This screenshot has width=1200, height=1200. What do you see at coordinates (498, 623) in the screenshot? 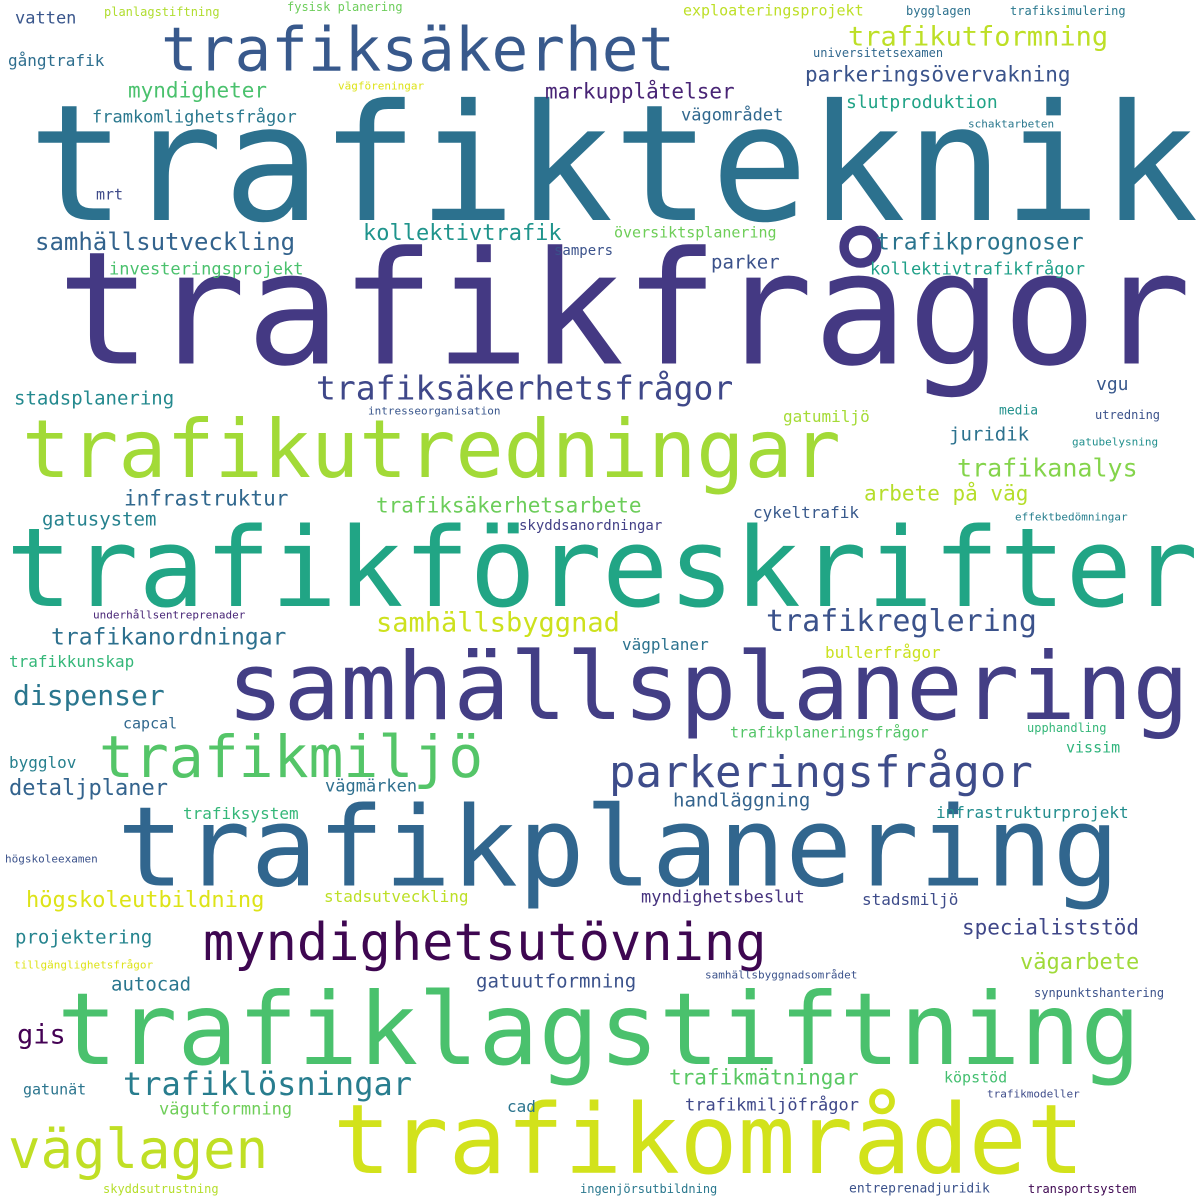
I see `cloud-word: samhällsbyggnad` at bounding box center [498, 623].